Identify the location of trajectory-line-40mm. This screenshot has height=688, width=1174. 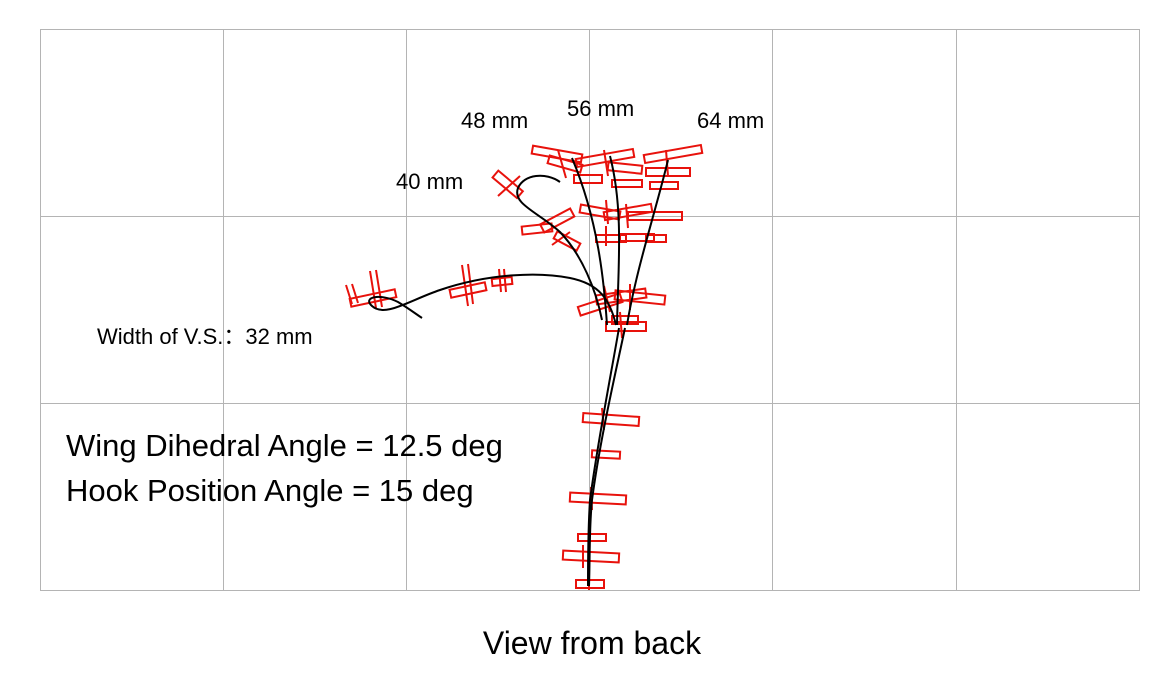
(559, 247).